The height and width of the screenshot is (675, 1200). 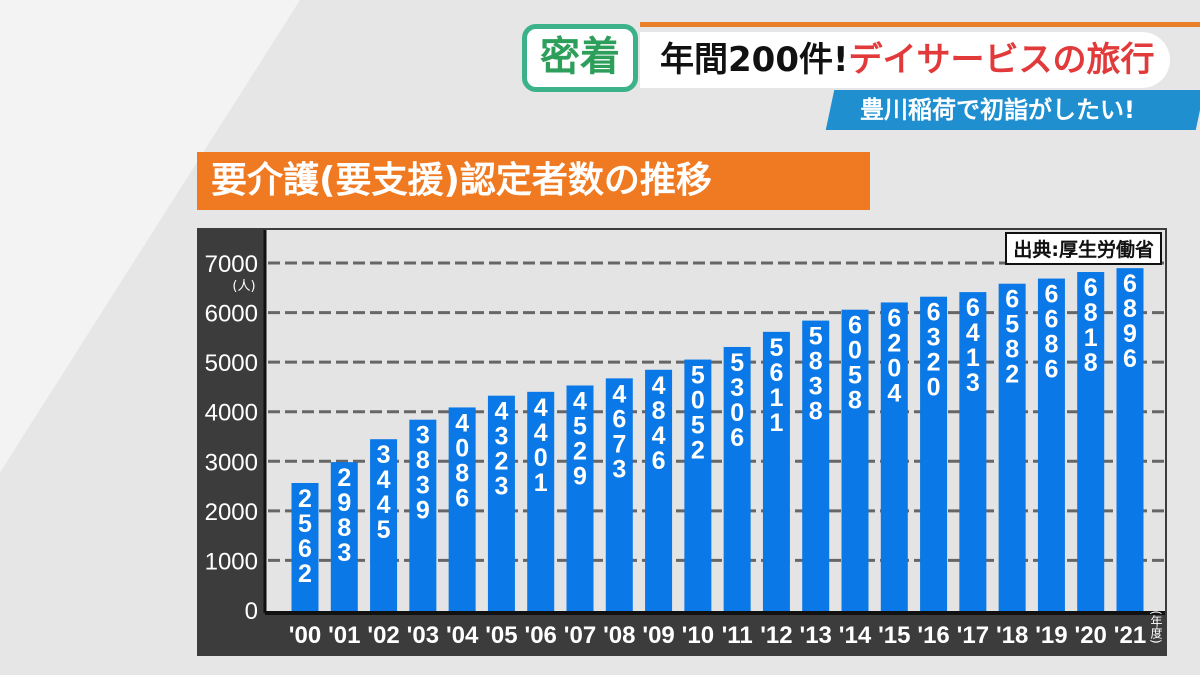 What do you see at coordinates (251, 611) in the screenshot?
I see `y-tick-label: 0` at bounding box center [251, 611].